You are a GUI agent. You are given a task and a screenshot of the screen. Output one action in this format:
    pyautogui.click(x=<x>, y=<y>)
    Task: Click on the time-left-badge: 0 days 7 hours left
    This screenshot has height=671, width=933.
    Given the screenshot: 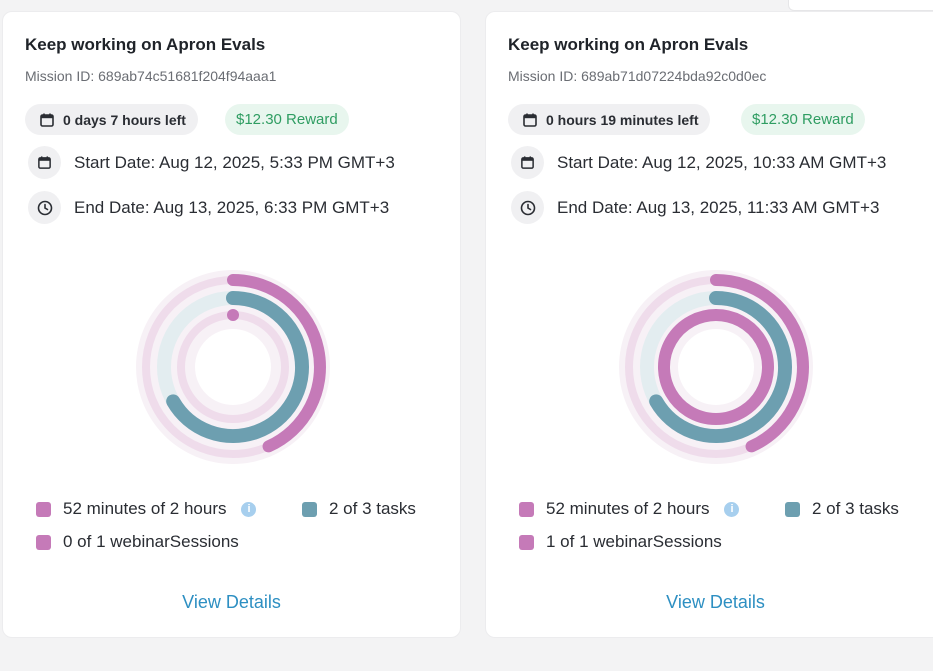 What is the action you would take?
    pyautogui.click(x=111, y=119)
    